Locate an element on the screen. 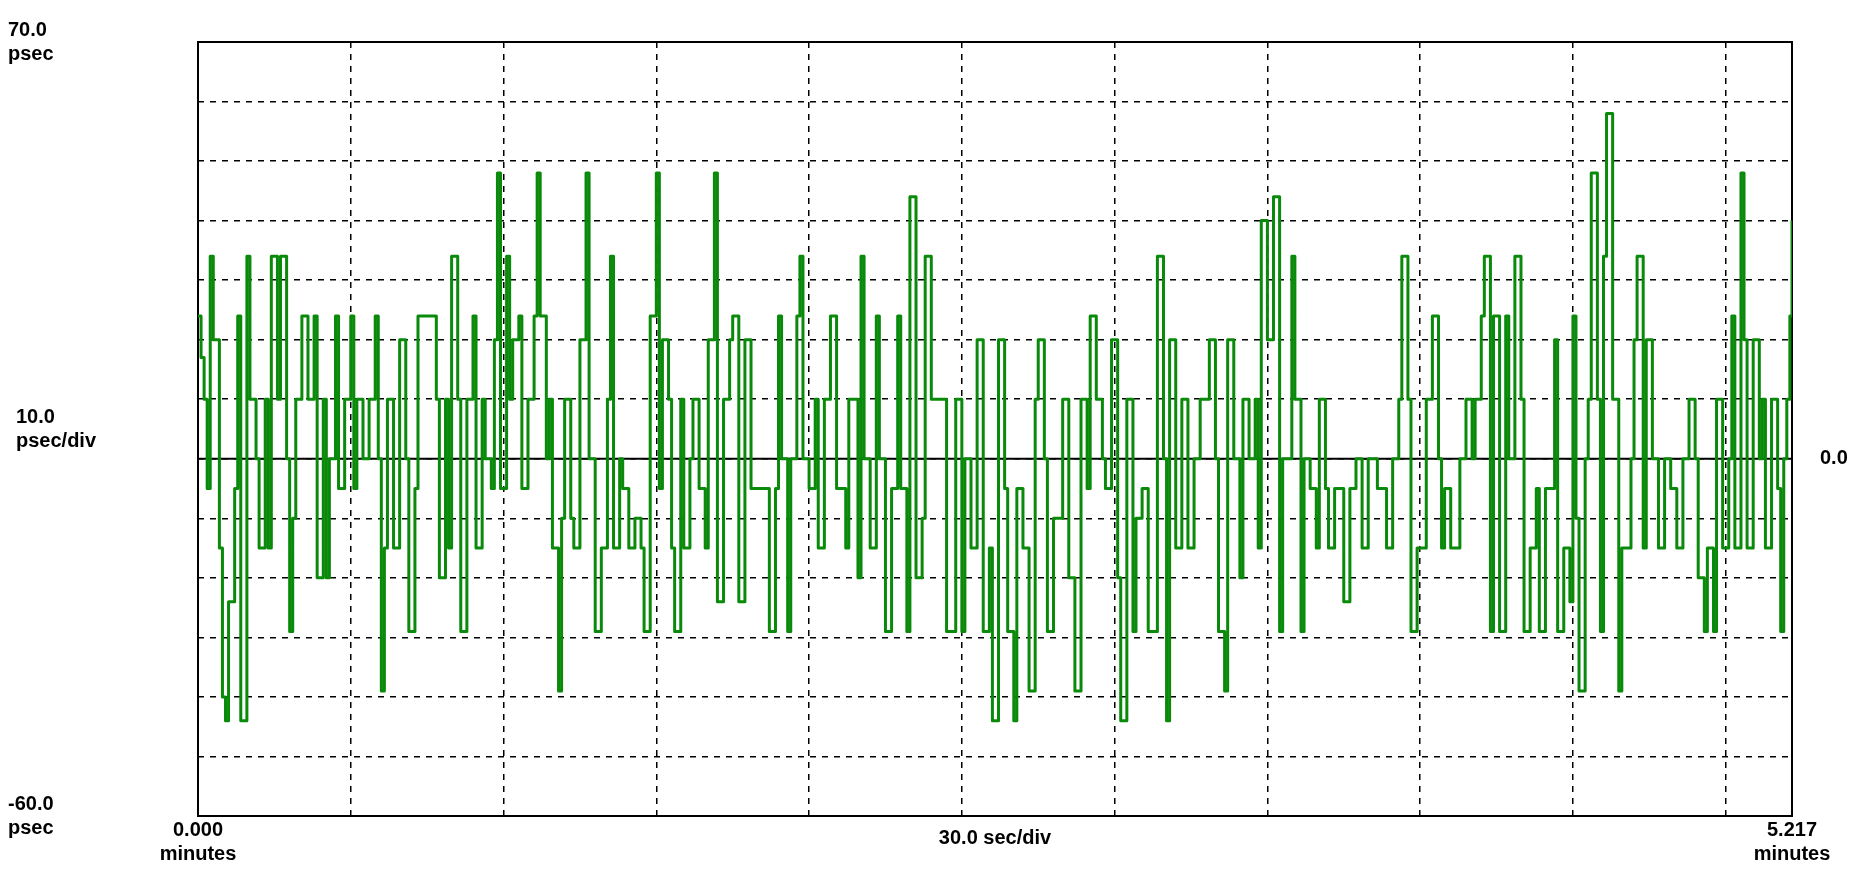 The image size is (1862, 876). y-axis-title: 10.0 psec/div is located at coordinates (56, 427).